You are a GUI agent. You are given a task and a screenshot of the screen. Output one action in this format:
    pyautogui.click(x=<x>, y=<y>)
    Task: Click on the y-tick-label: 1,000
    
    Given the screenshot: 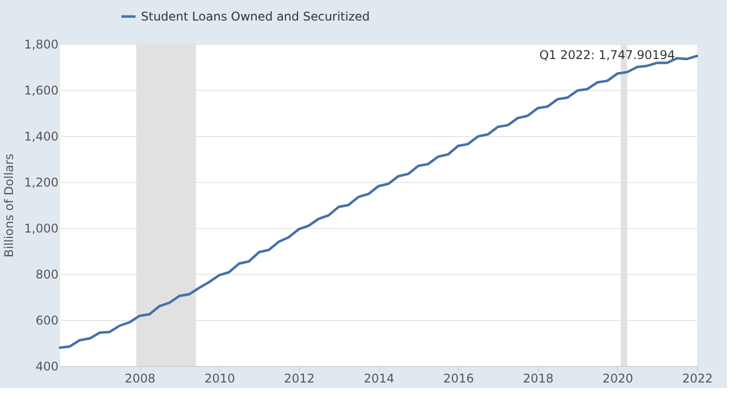 What is the action you would take?
    pyautogui.click(x=41, y=229)
    